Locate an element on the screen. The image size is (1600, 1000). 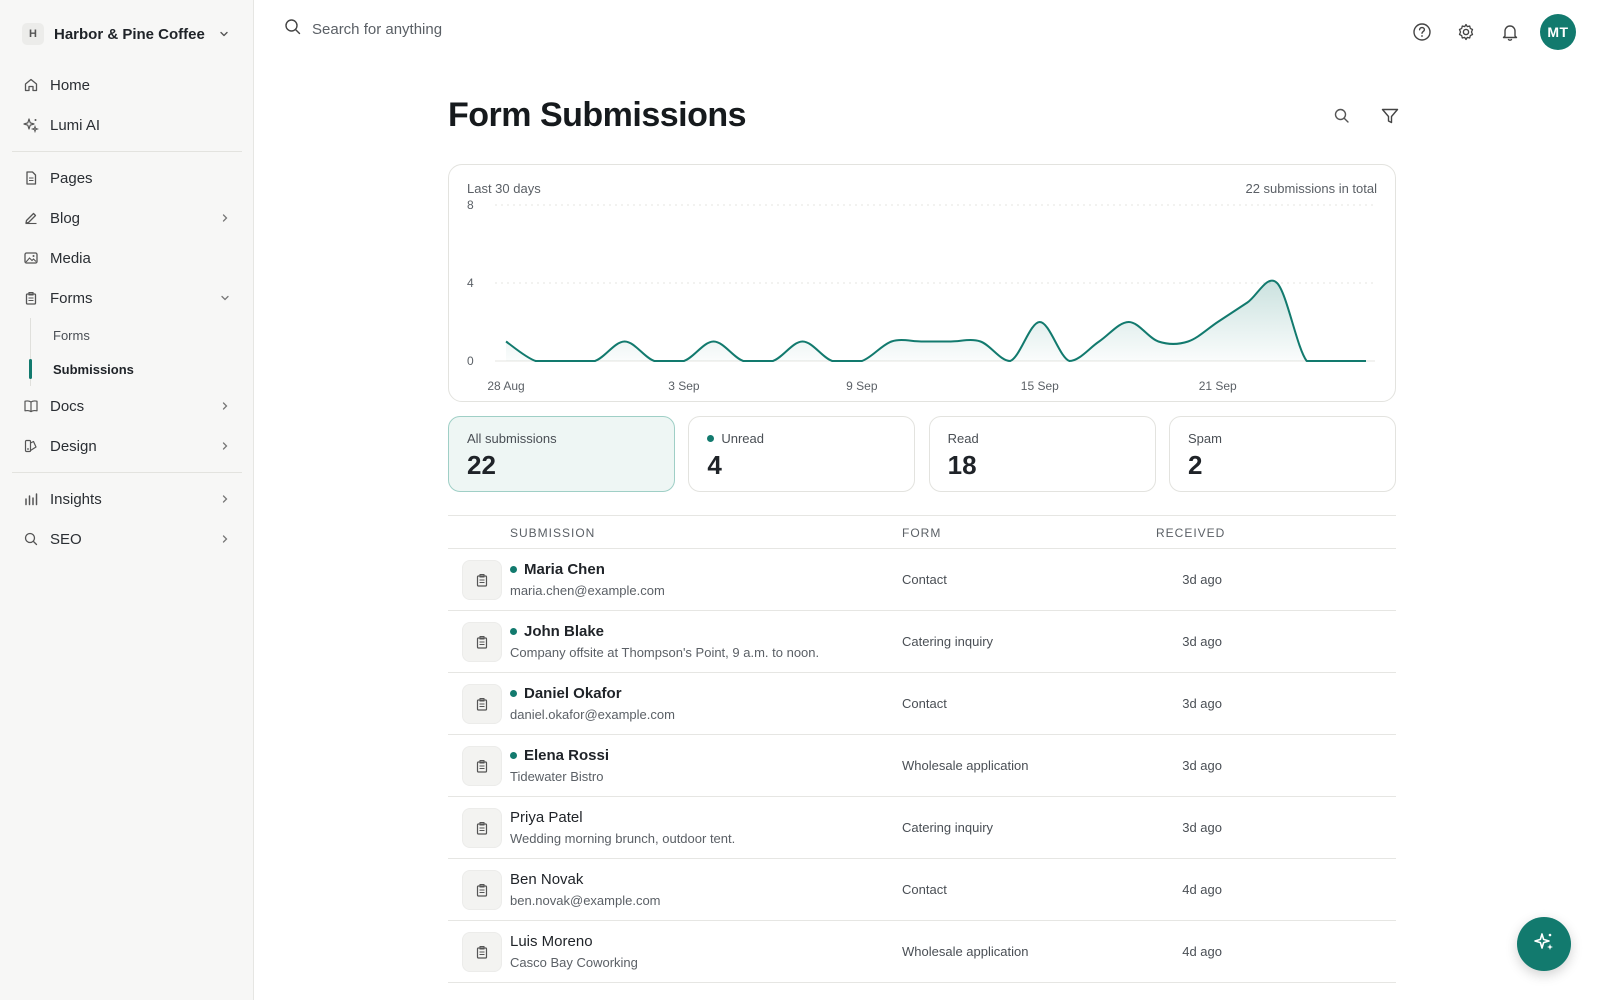
stat-value: 22 is located at coordinates (481, 465).